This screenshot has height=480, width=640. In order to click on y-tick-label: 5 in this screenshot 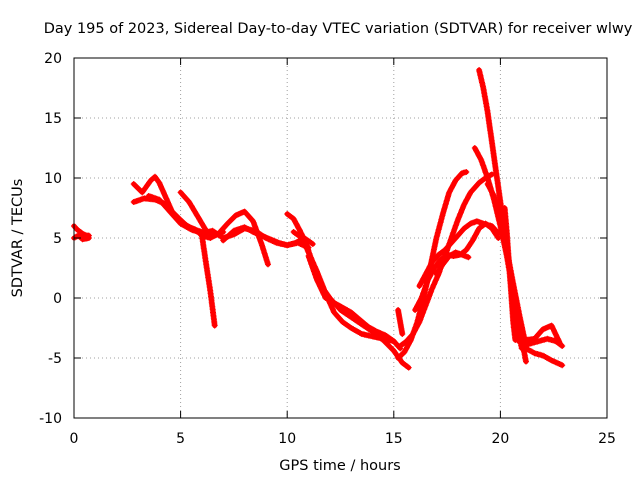, I will do `click(57, 239)`.